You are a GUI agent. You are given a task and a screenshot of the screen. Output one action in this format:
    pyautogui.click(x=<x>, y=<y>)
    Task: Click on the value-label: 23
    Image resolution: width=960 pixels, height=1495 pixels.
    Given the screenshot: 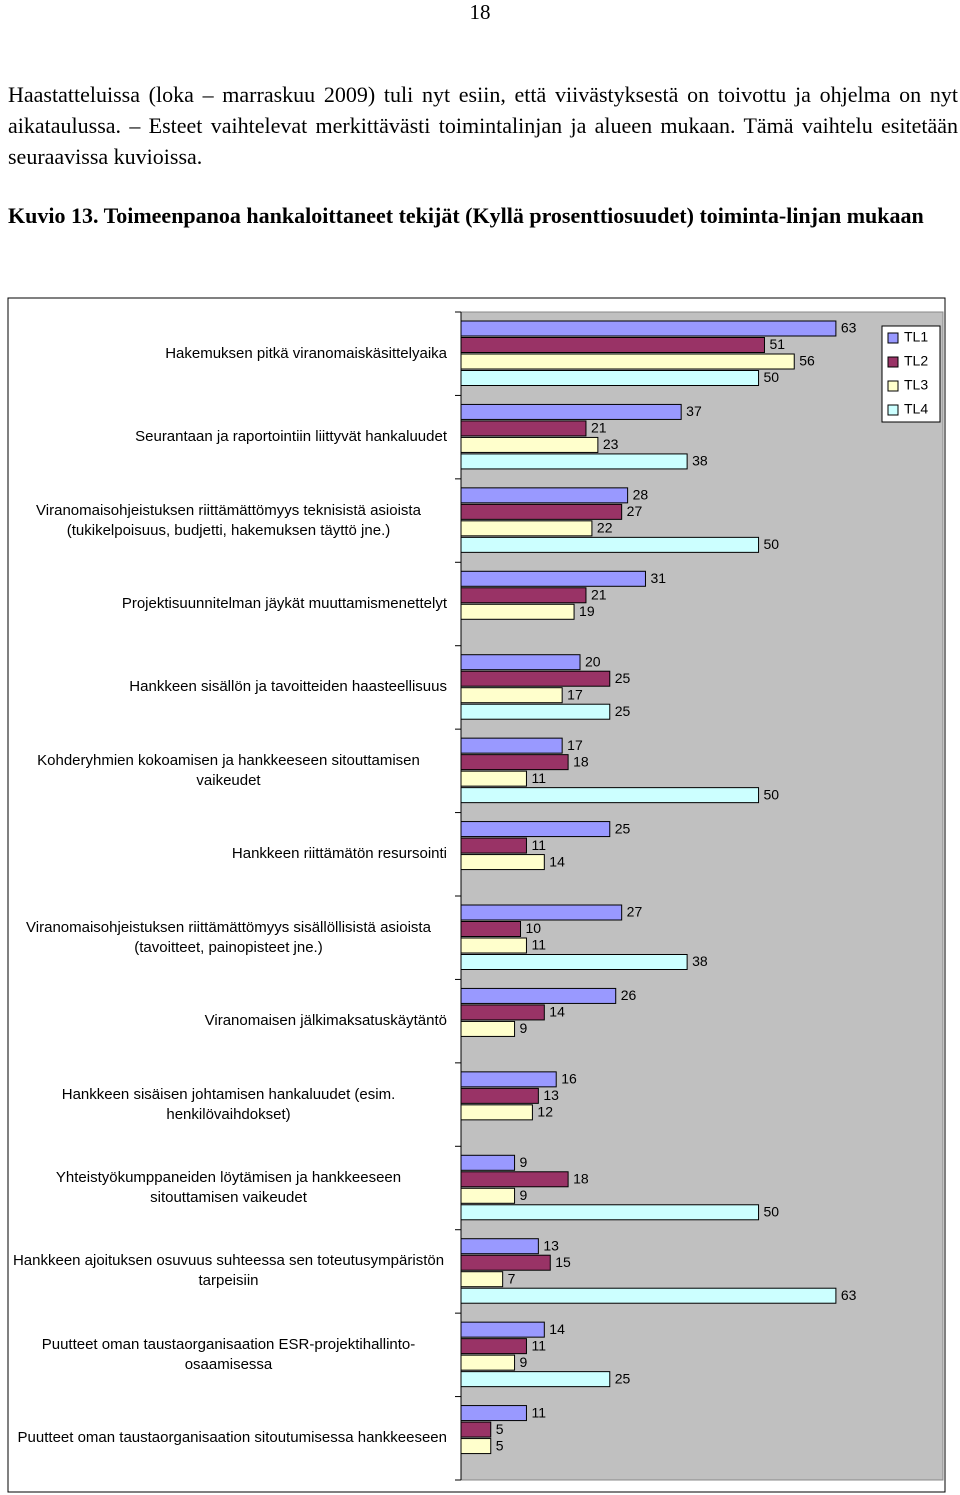 What is the action you would take?
    pyautogui.click(x=611, y=444)
    